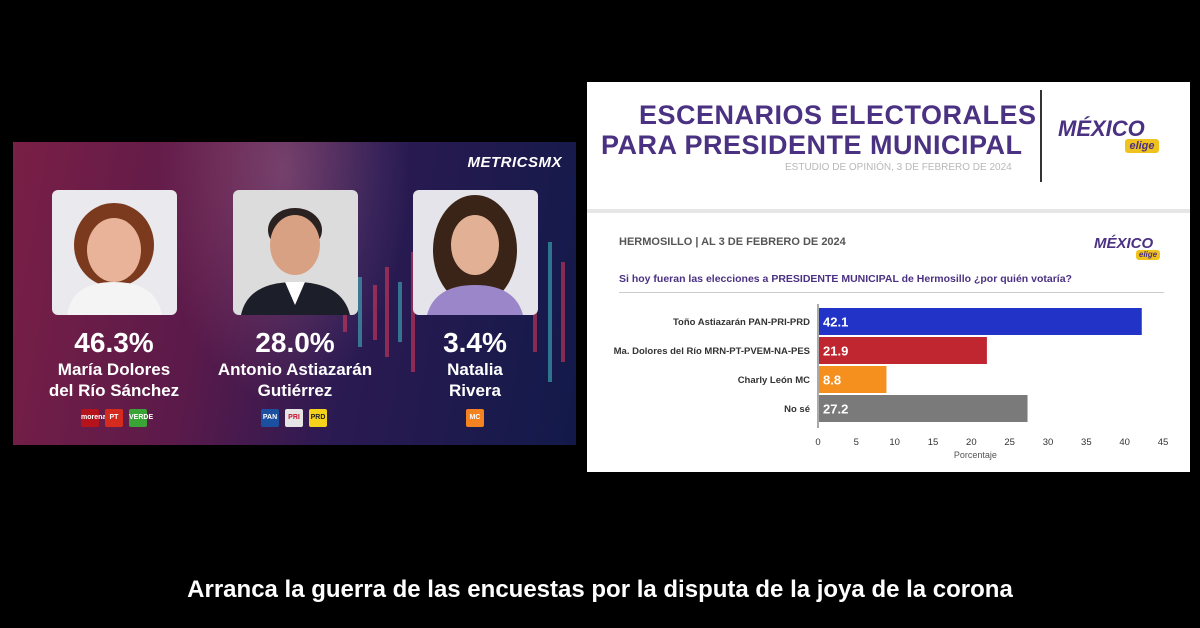 The image size is (1200, 628). What do you see at coordinates (475, 342) in the screenshot?
I see `candidate-percent-3: 3.4%` at bounding box center [475, 342].